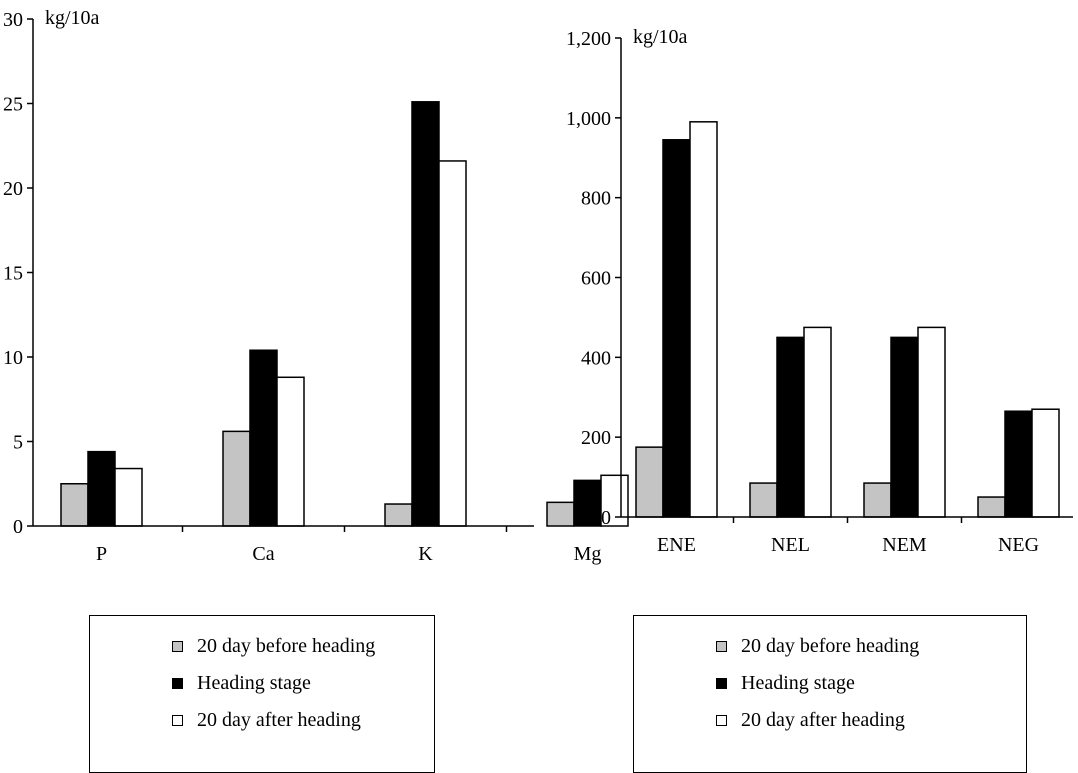  I want to click on x-tick-label: NEG, so click(1018, 545).